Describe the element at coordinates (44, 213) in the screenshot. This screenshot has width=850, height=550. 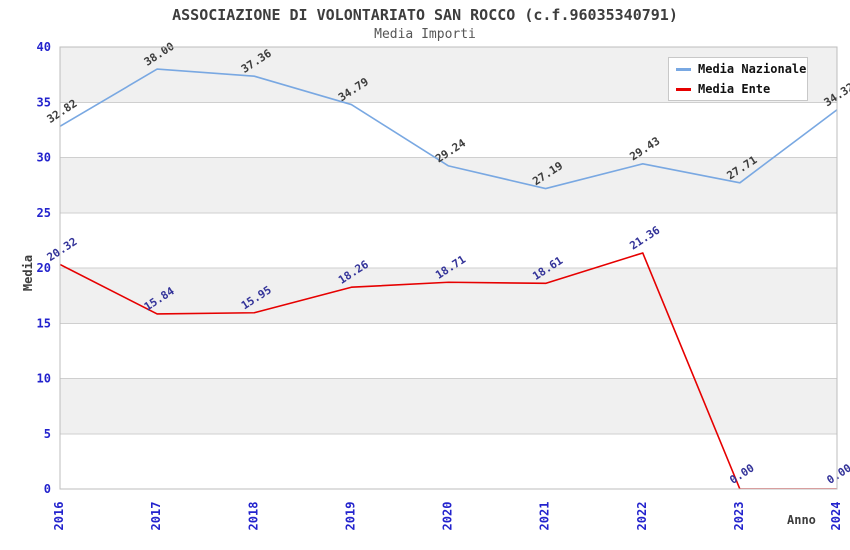
I see `y-tick-label: 25` at that location.